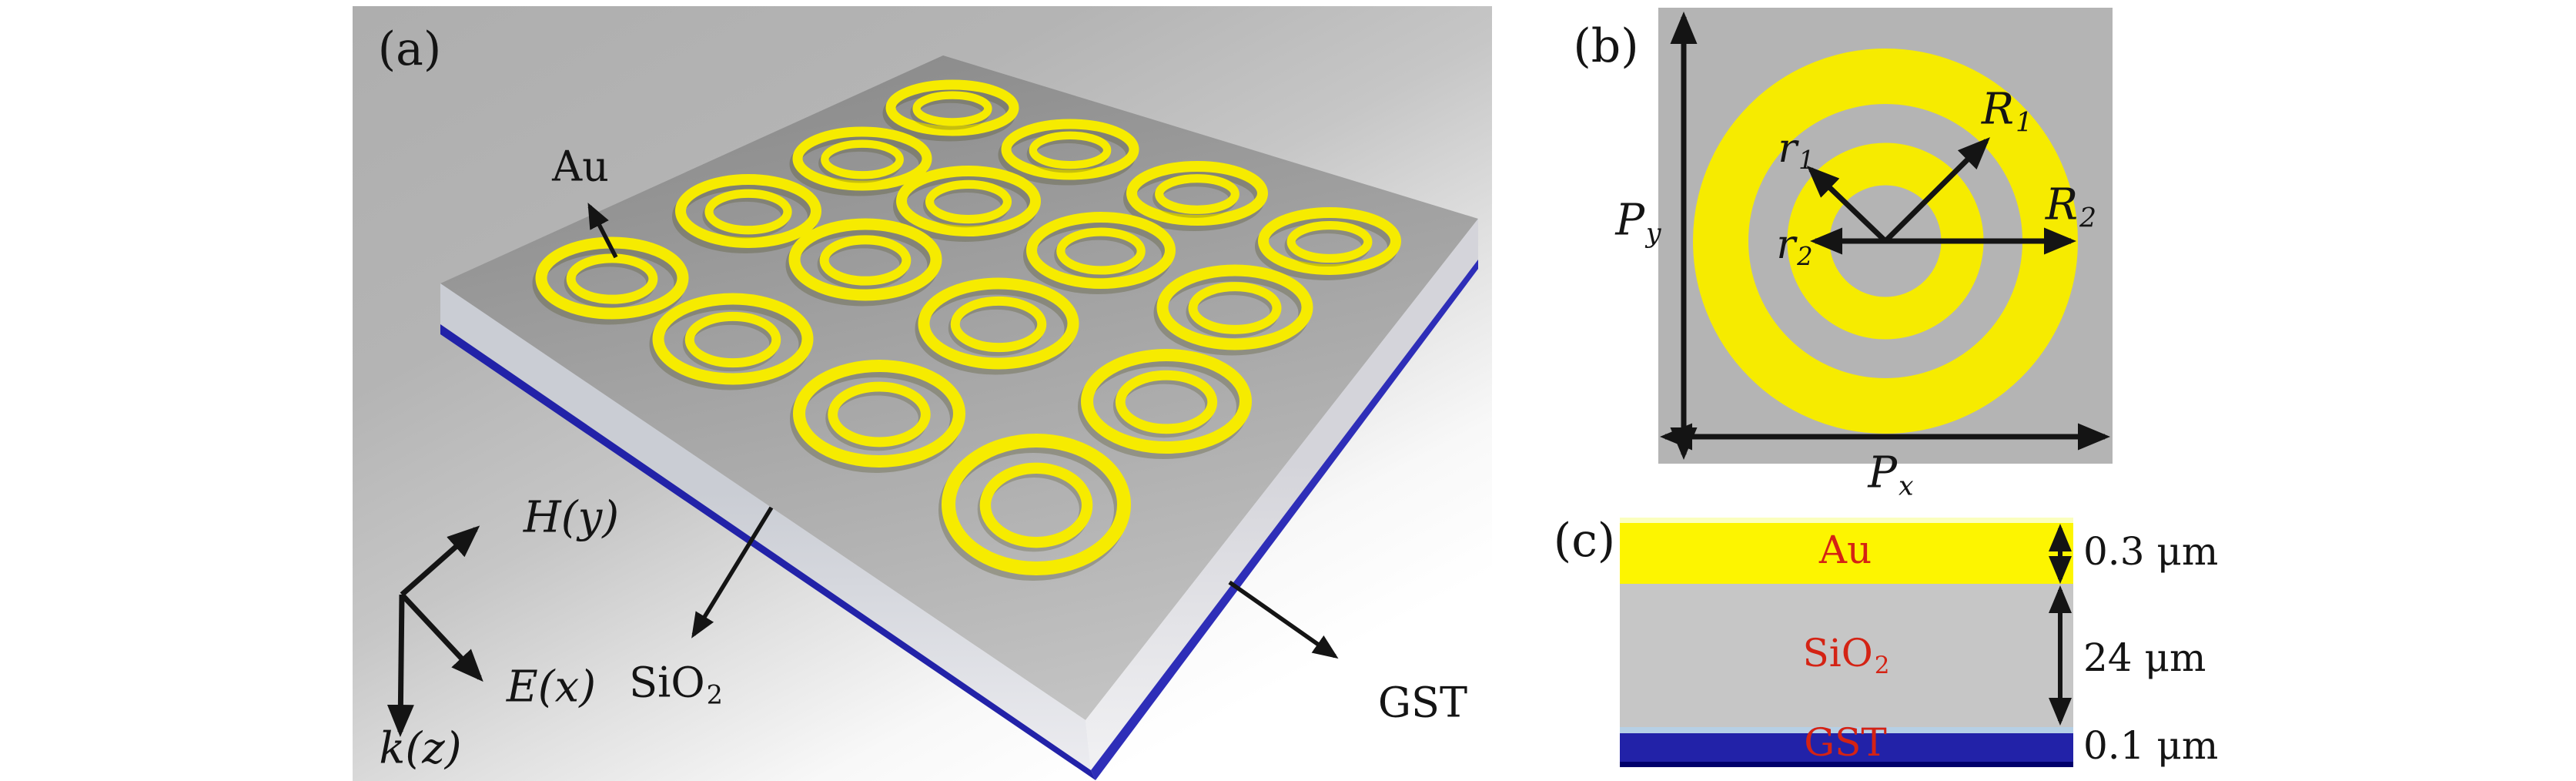  What do you see at coordinates (732, 573) in the screenshot?
I see `sio2-annotation-arrow` at bounding box center [732, 573].